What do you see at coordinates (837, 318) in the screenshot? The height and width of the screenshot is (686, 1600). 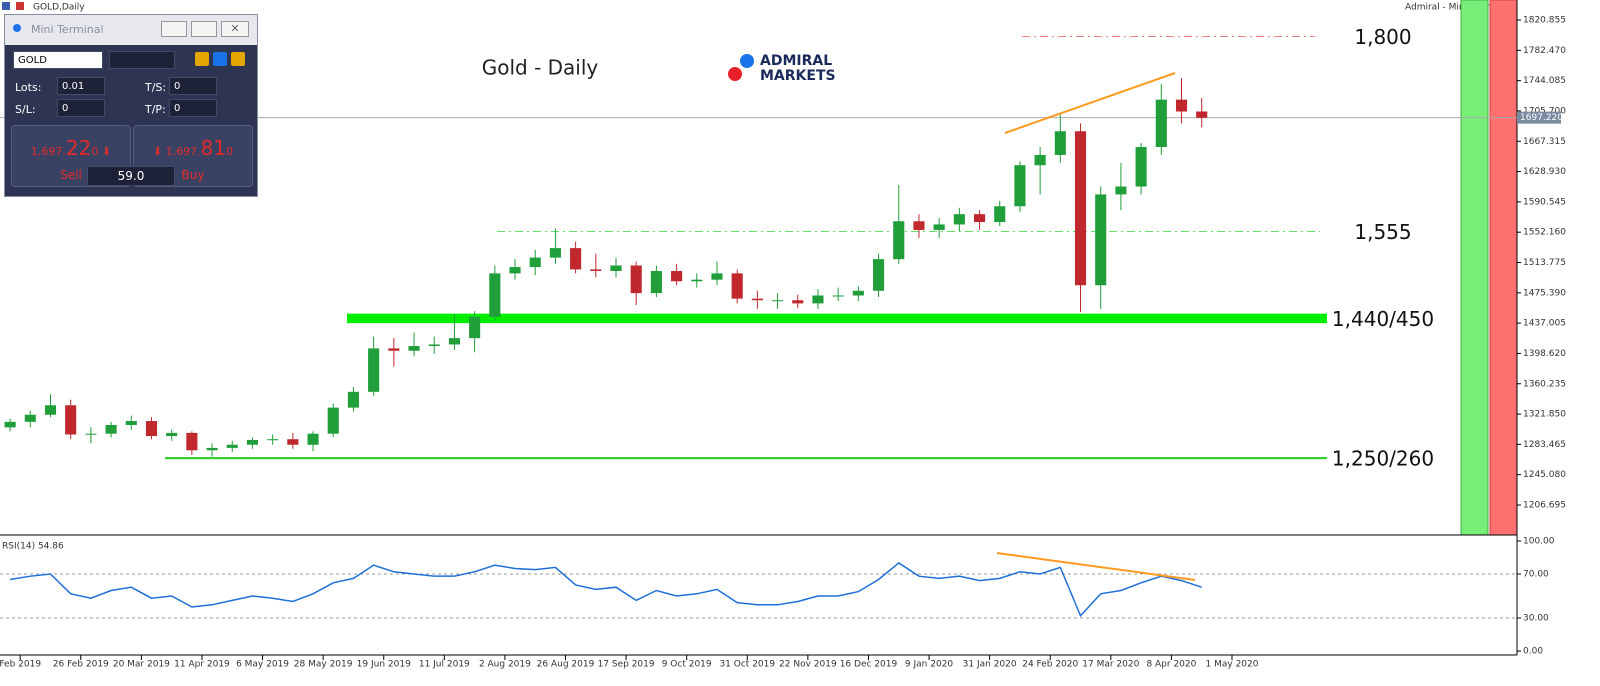 I see `level-band` at bounding box center [837, 318].